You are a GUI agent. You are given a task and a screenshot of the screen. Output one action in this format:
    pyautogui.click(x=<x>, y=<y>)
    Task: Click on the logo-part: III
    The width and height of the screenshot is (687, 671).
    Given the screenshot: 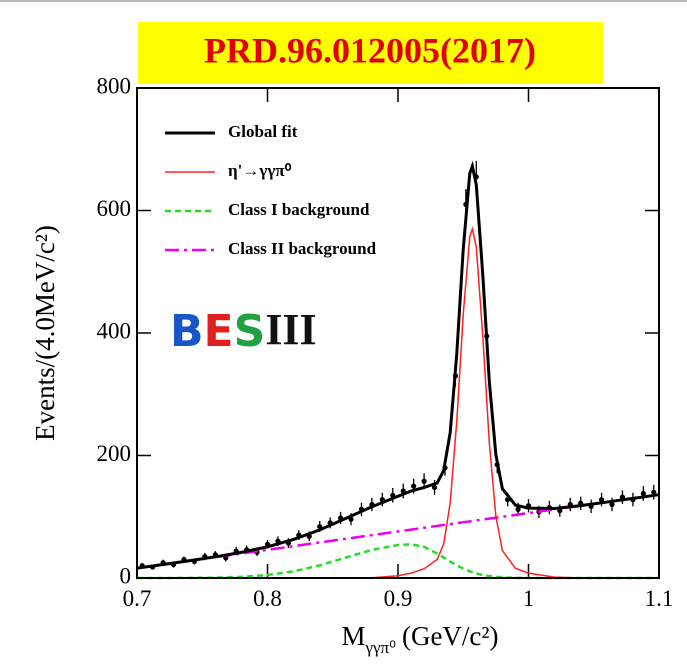 What is the action you would take?
    pyautogui.click(x=290, y=329)
    